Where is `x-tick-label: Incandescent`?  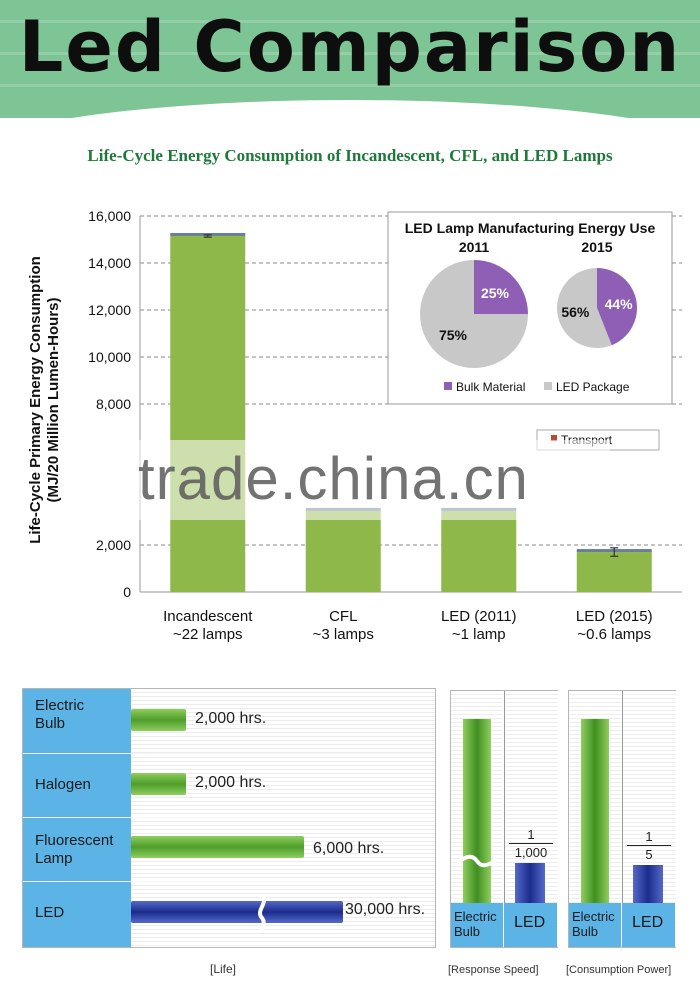 x-tick-label: Incandescent is located at coordinates (208, 616).